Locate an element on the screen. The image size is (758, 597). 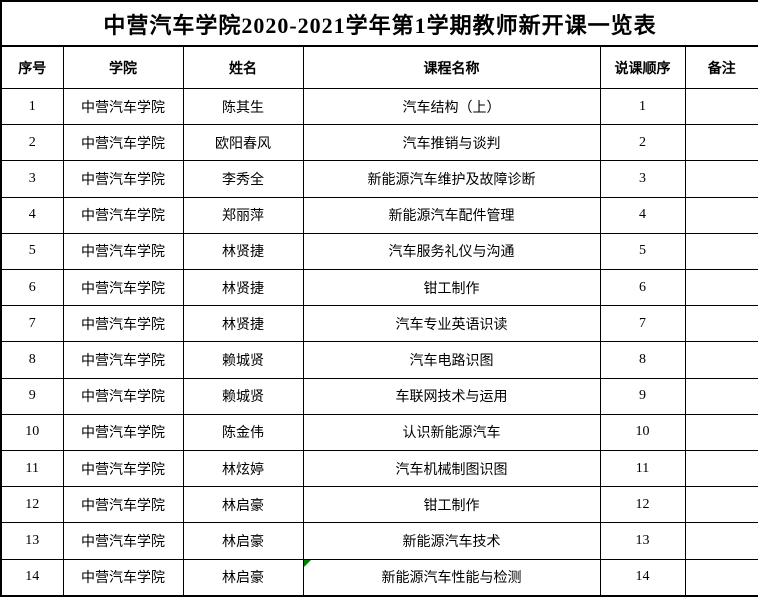
course-name-cell: 新能源汽车技术 is located at coordinates (451, 541).